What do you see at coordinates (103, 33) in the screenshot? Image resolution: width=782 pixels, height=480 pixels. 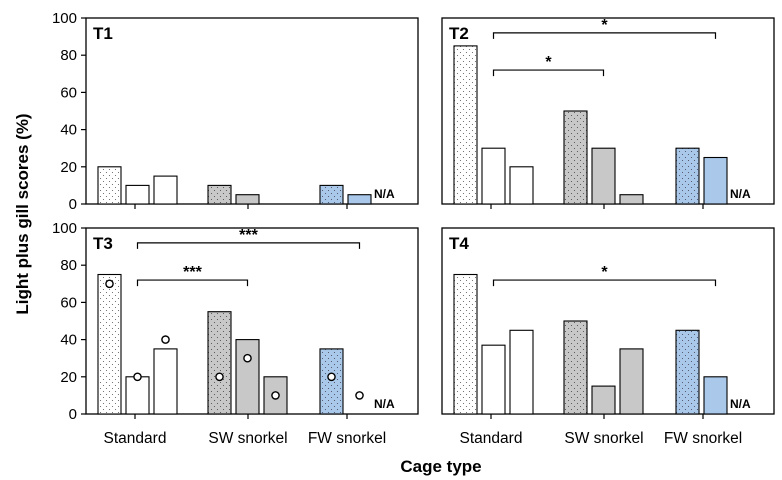 I see `panel-label: T1` at bounding box center [103, 33].